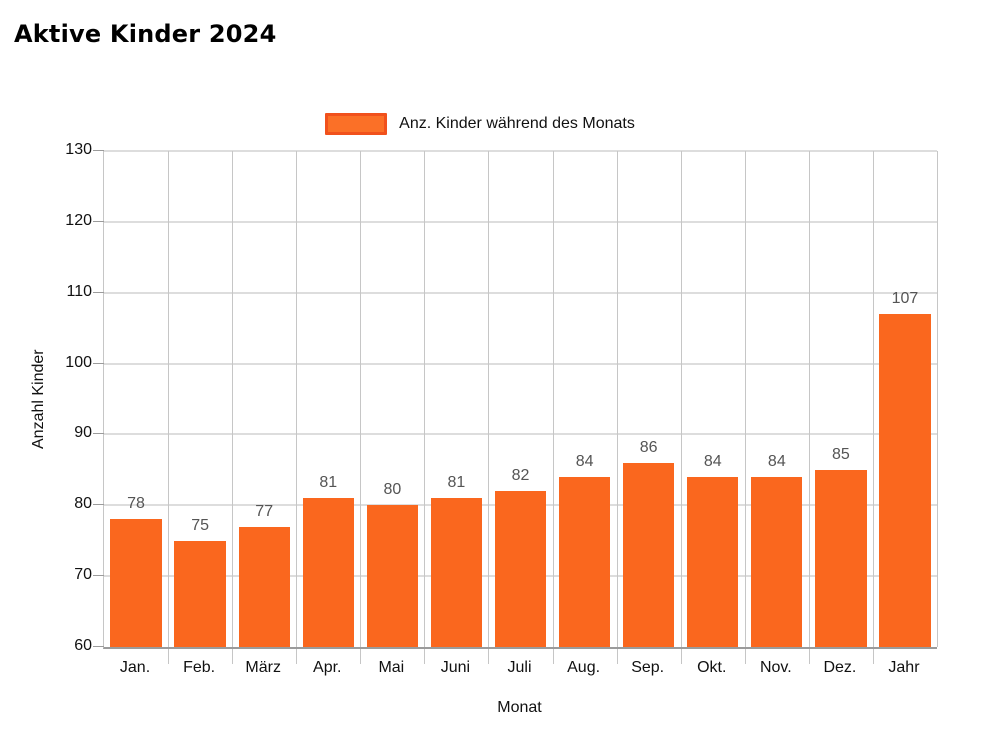  I want to click on bar-value-label: 86, so click(648, 447).